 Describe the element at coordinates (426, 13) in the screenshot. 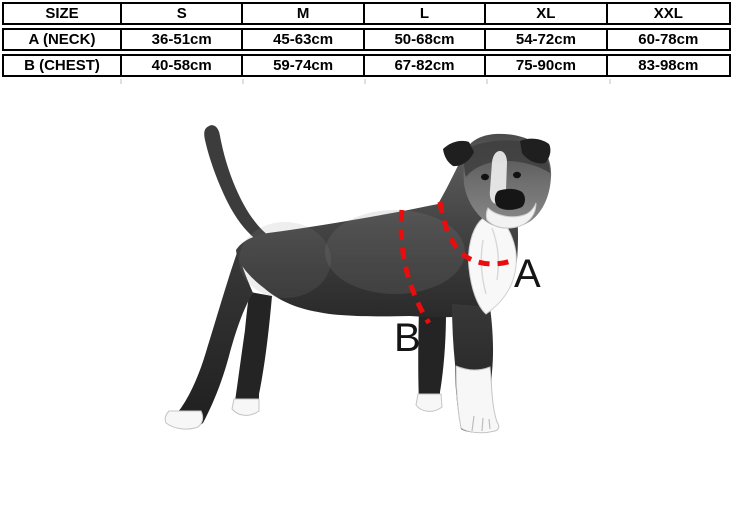

I see `header-cell-l: L` at that location.